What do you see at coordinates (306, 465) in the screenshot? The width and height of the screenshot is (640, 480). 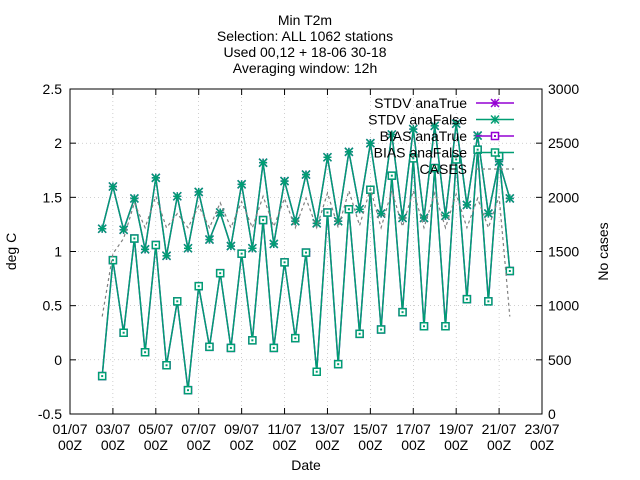 I see `x-axis-label: Date` at bounding box center [306, 465].